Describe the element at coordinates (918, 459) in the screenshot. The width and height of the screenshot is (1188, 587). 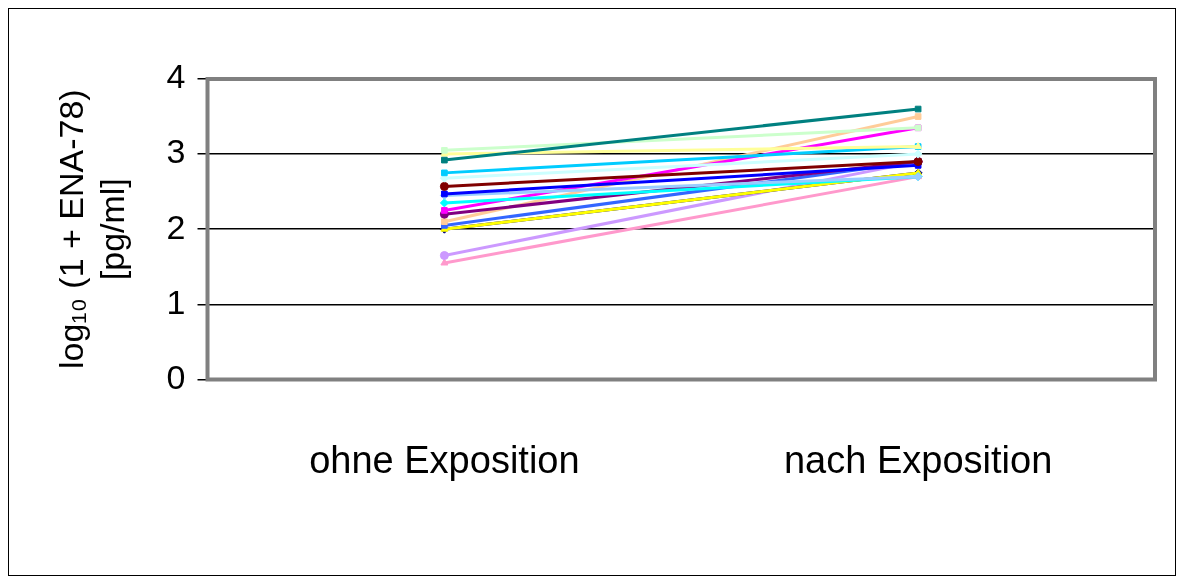
I see `x-tick-label: nach Exposition` at that location.